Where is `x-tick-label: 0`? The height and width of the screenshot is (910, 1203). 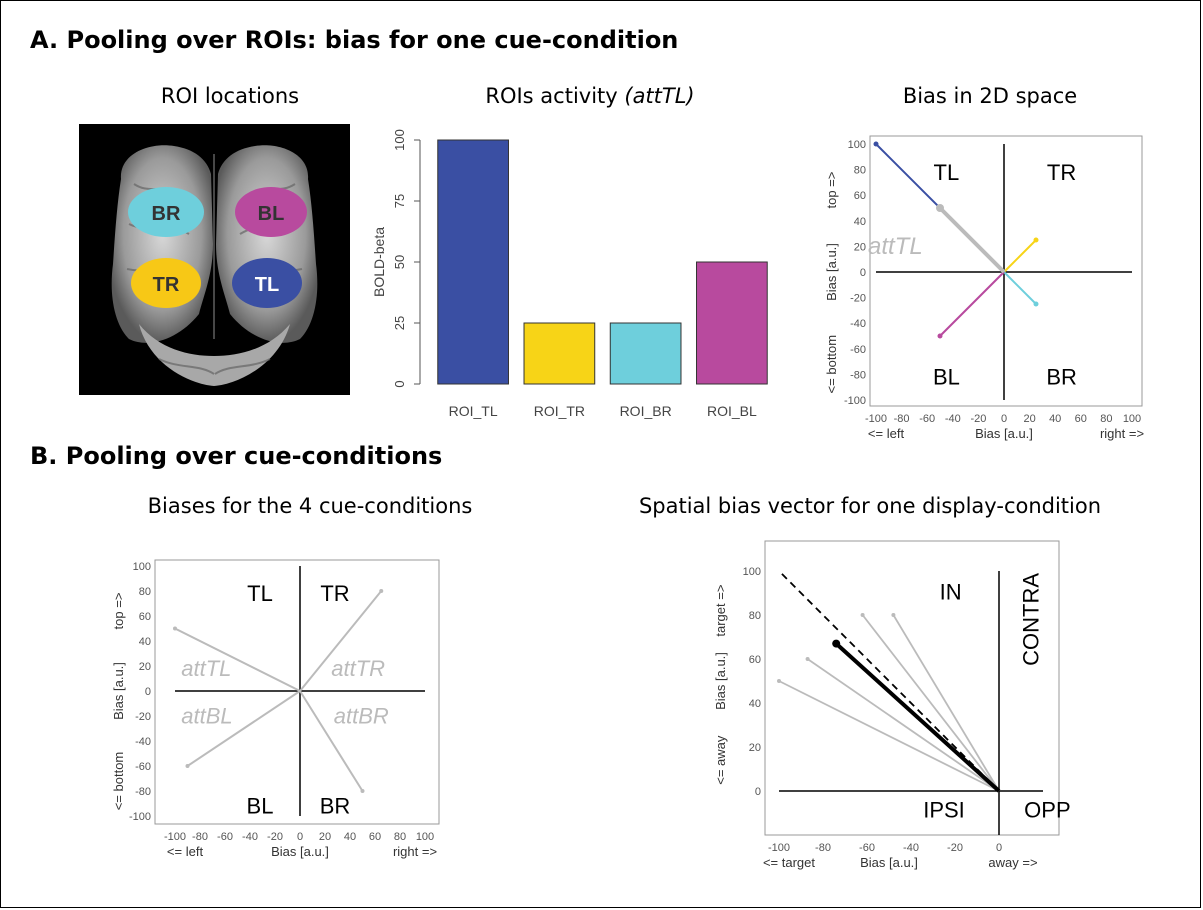
x-tick-label: 0 is located at coordinates (300, 837).